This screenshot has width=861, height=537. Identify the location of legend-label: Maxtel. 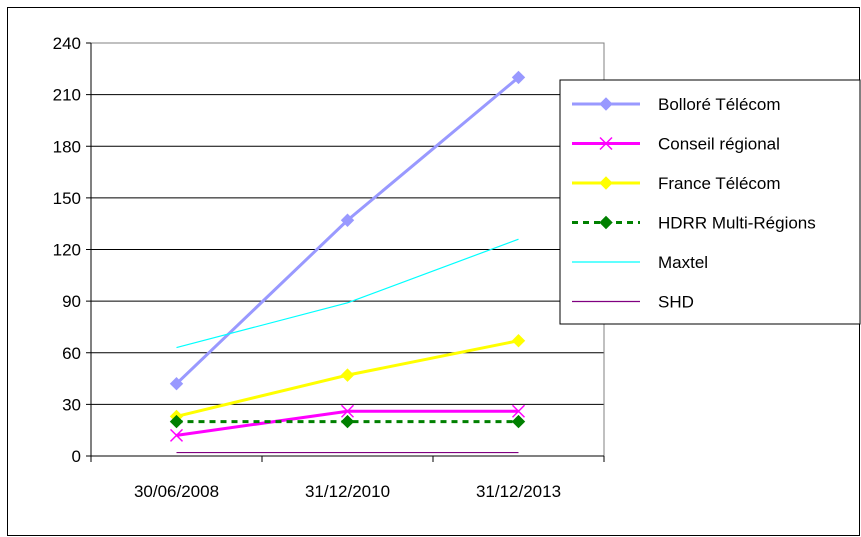
(683, 262).